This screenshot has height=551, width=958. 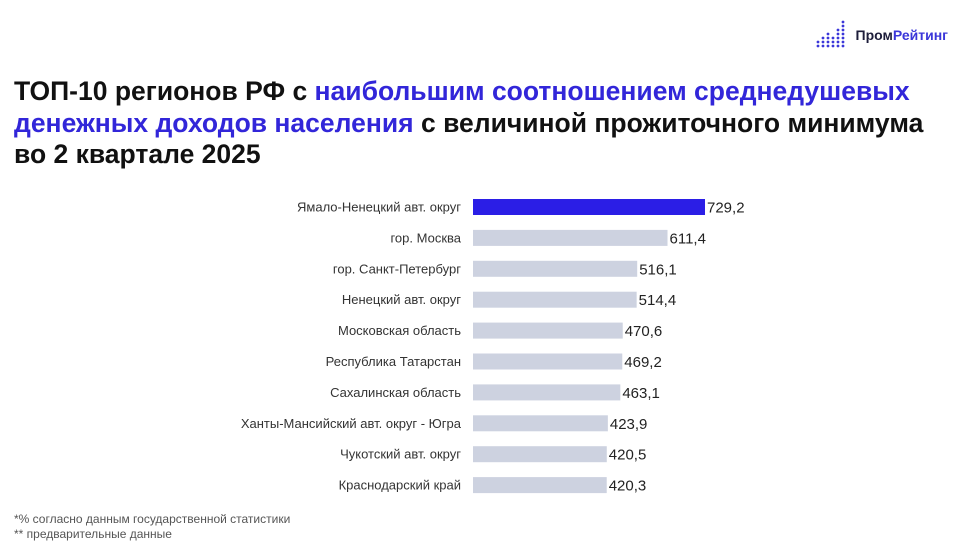 What do you see at coordinates (628, 455) in the screenshot?
I see `value-label: 420,5` at bounding box center [628, 455].